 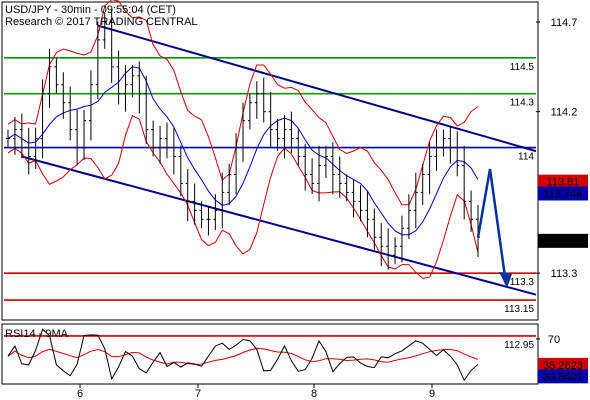 I want to click on rsi-badge-label-0: 35.2623, so click(x=563, y=366).